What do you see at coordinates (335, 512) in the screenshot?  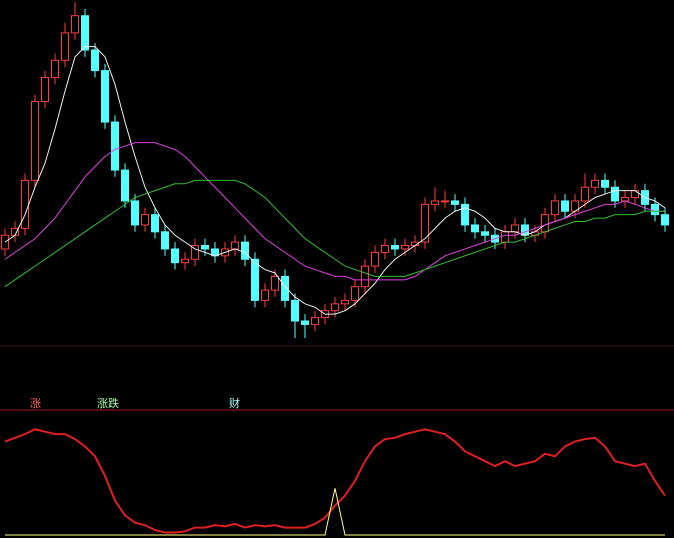 I see `series-line` at bounding box center [335, 512].